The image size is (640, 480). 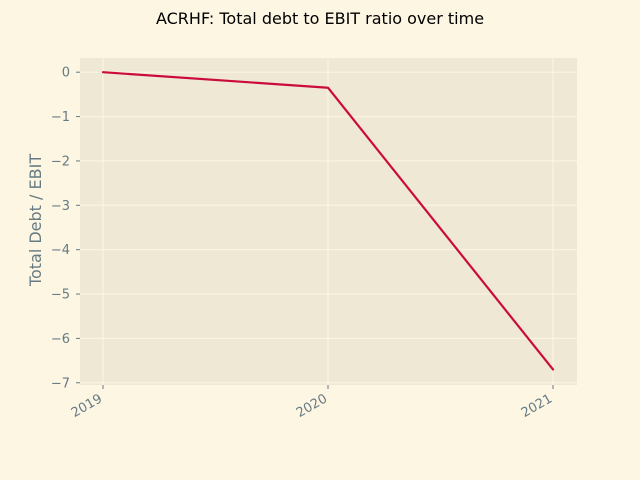 I want to click on y-tick-label: −3, so click(x=60, y=206).